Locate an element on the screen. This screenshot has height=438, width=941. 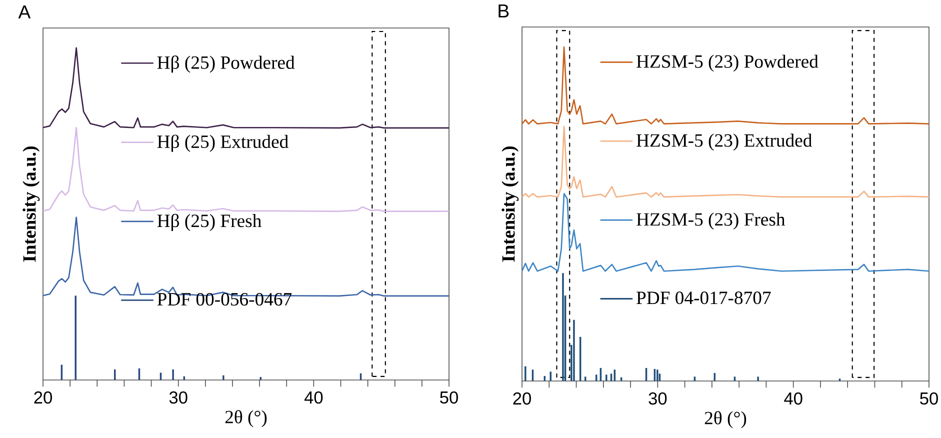
chart-title: B is located at coordinates (503, 11).